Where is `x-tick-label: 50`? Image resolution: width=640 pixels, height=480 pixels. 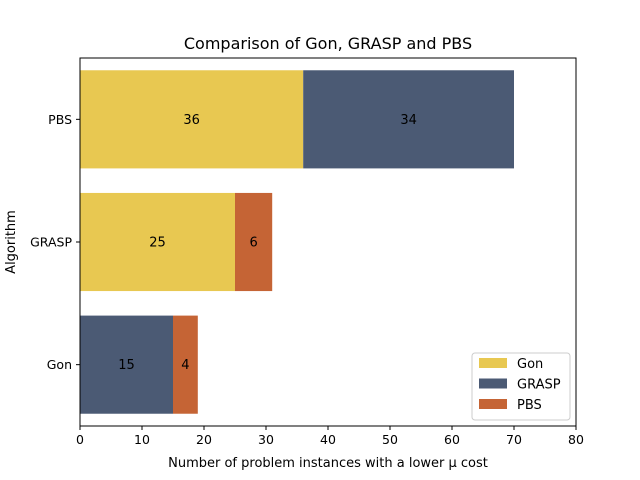
x-tick-label: 50 is located at coordinates (390, 439).